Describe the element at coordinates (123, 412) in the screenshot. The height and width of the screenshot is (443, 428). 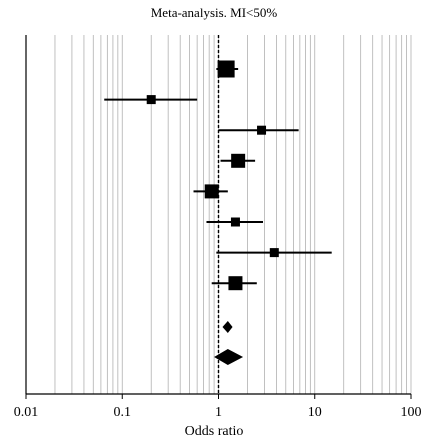
I see `x-tick-label: 0.1` at that location.